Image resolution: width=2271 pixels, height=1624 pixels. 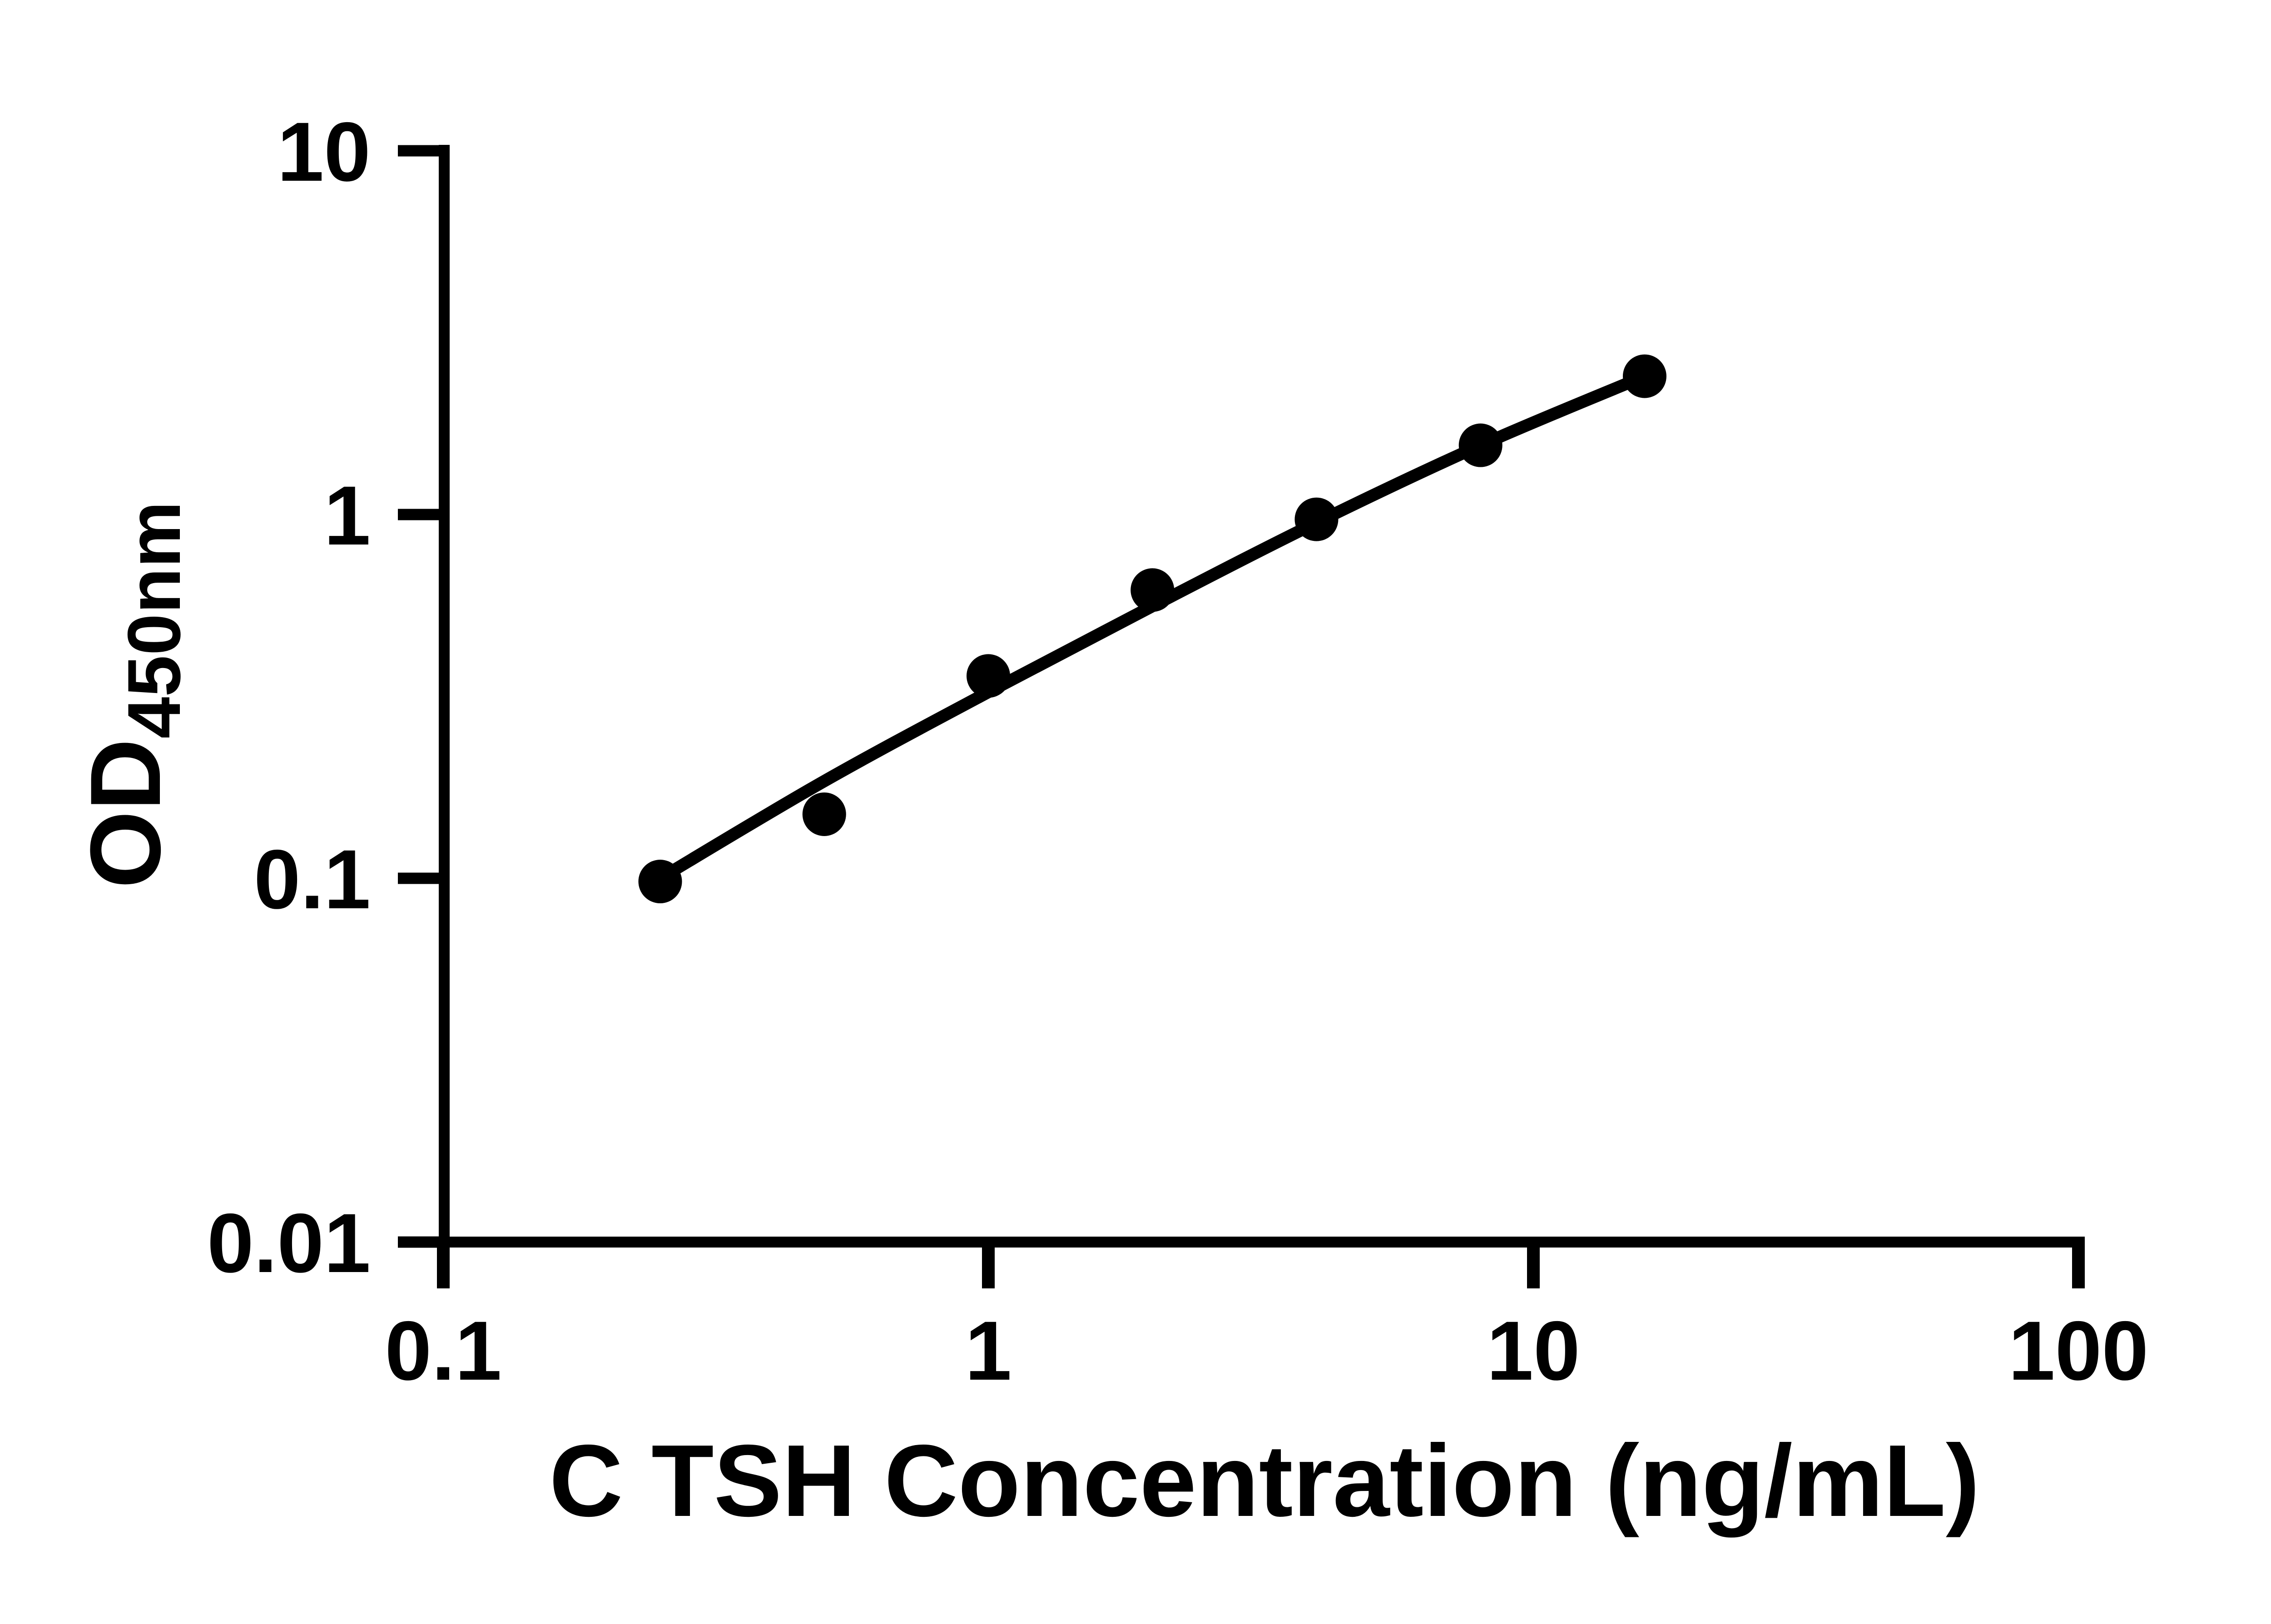 I want to click on x-tick-label: 0.1, so click(x=443, y=1351).